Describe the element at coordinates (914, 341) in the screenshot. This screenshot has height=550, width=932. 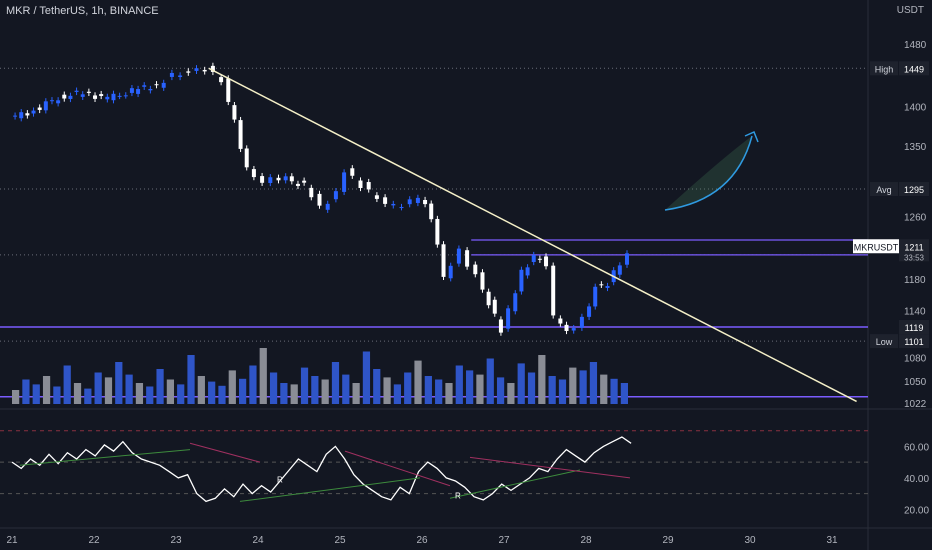
I see `low-value-tag` at that location.